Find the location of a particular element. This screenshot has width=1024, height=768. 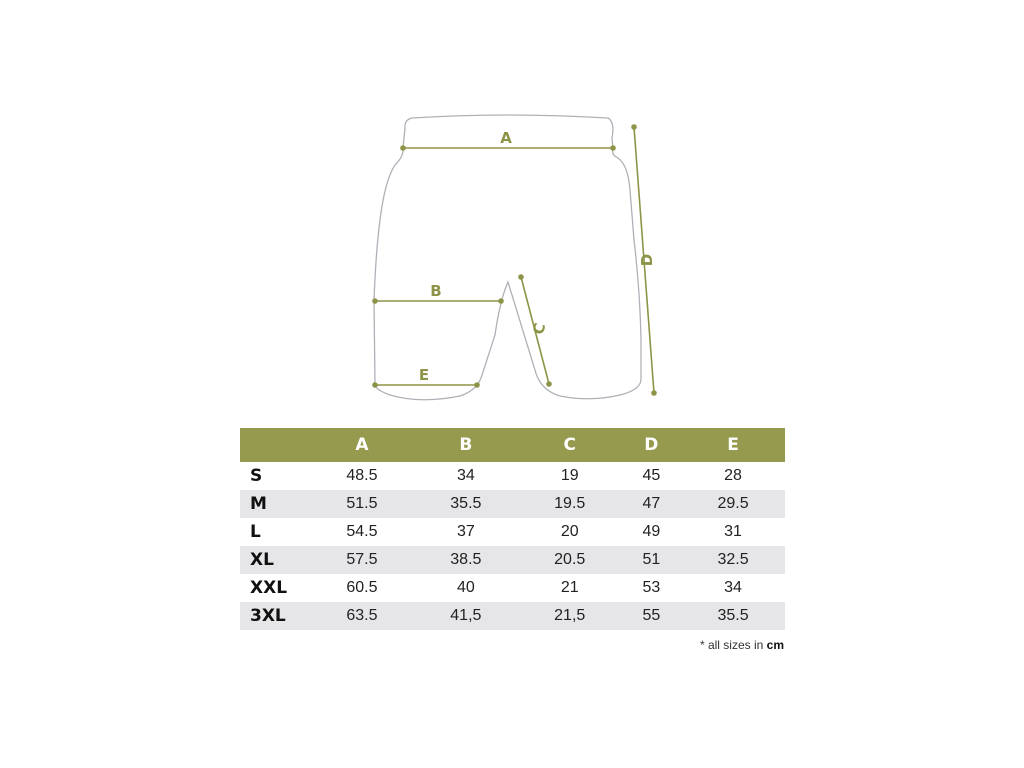

measure-a: A is located at coordinates (508, 140).